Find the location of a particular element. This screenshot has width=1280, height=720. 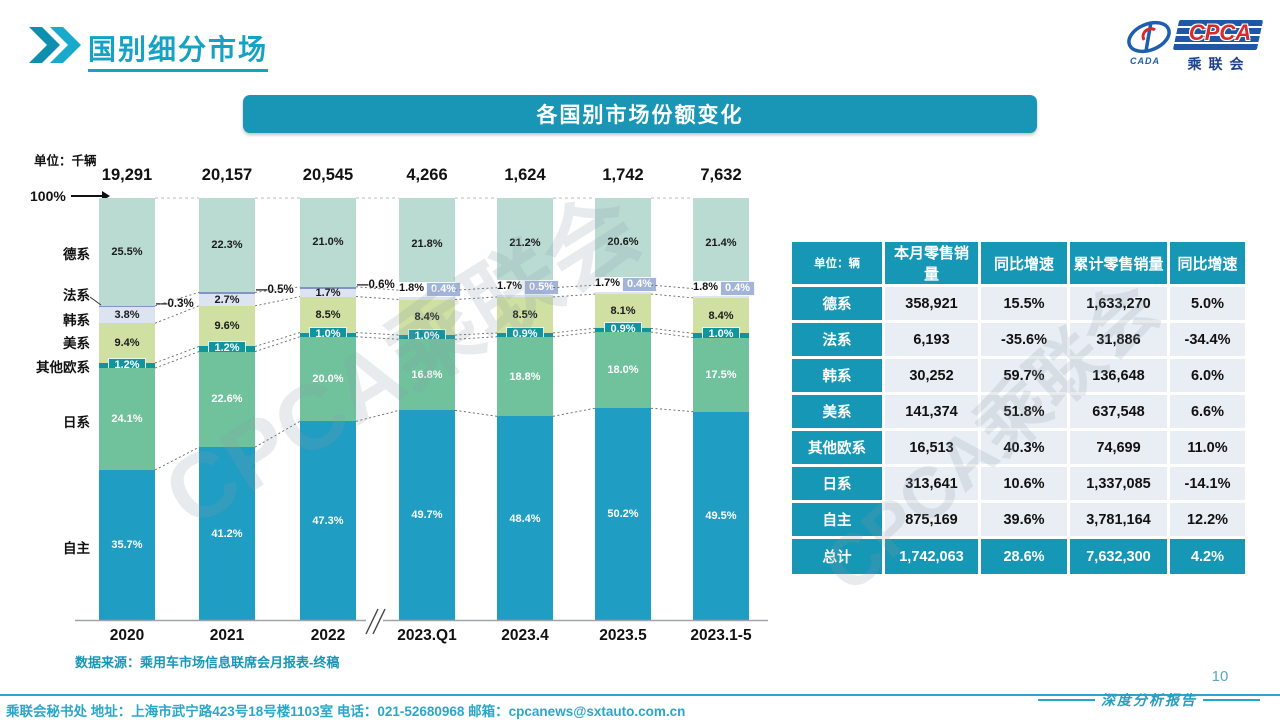

footer-divider is located at coordinates (640, 695).